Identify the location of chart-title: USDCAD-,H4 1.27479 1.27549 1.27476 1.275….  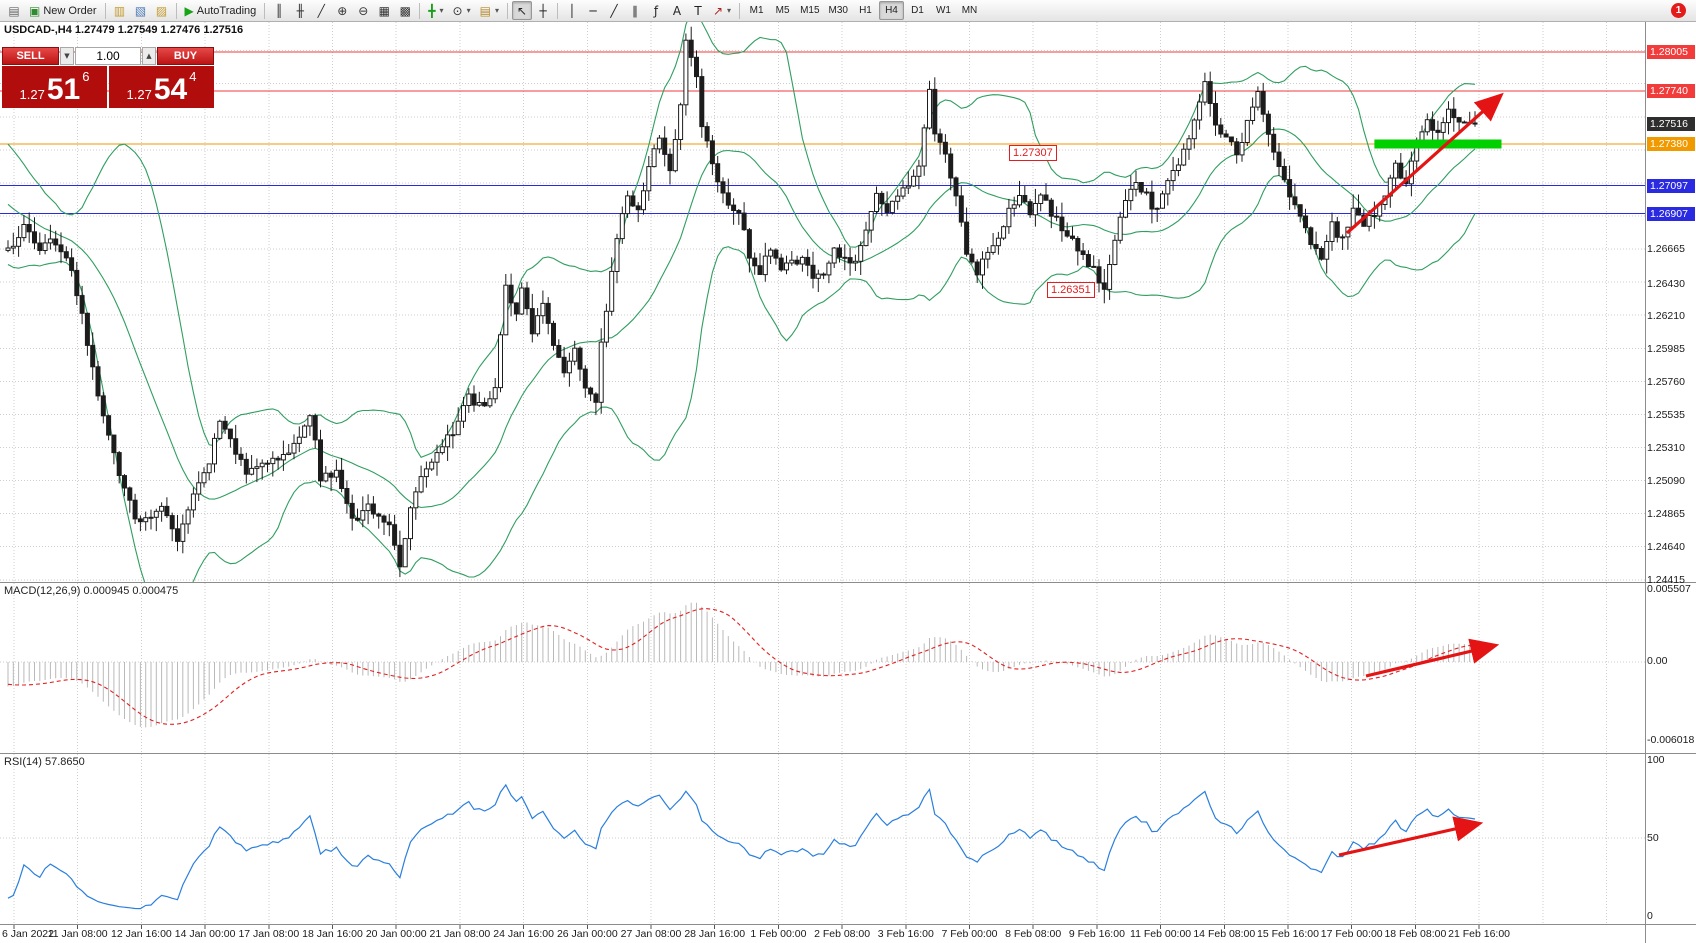
(124, 30).